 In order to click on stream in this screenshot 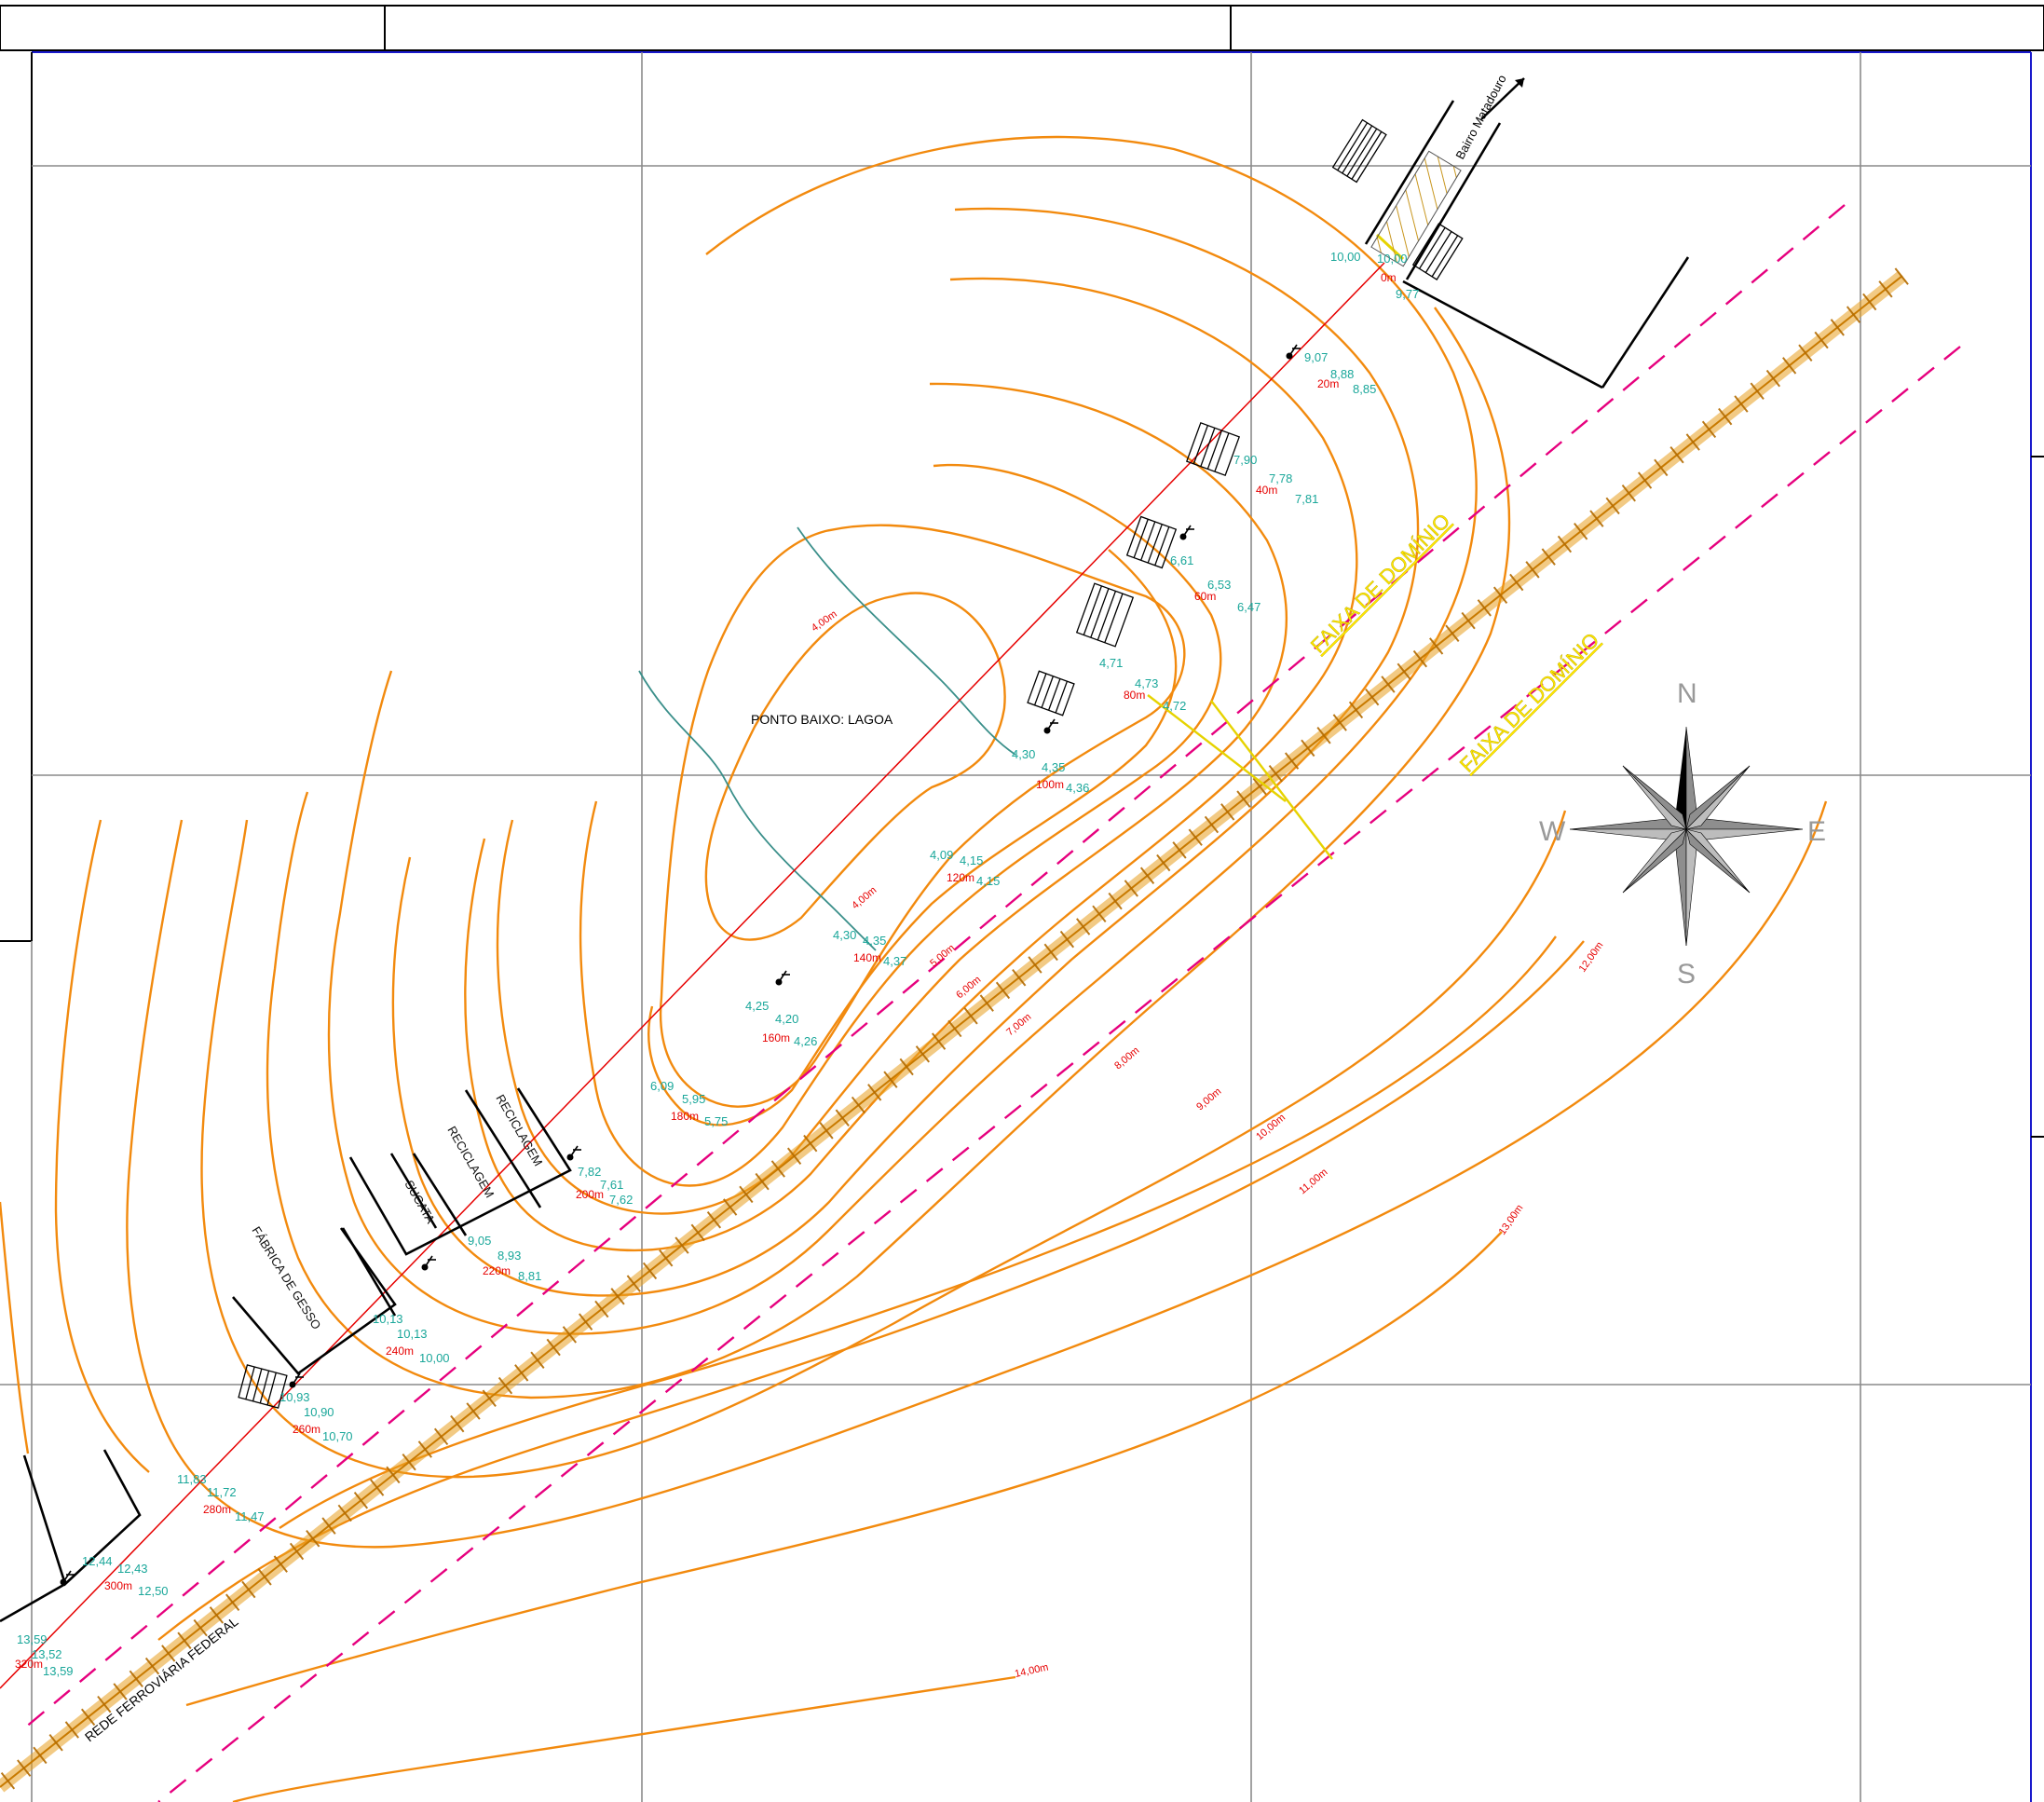, I will do `click(827, 738)`.